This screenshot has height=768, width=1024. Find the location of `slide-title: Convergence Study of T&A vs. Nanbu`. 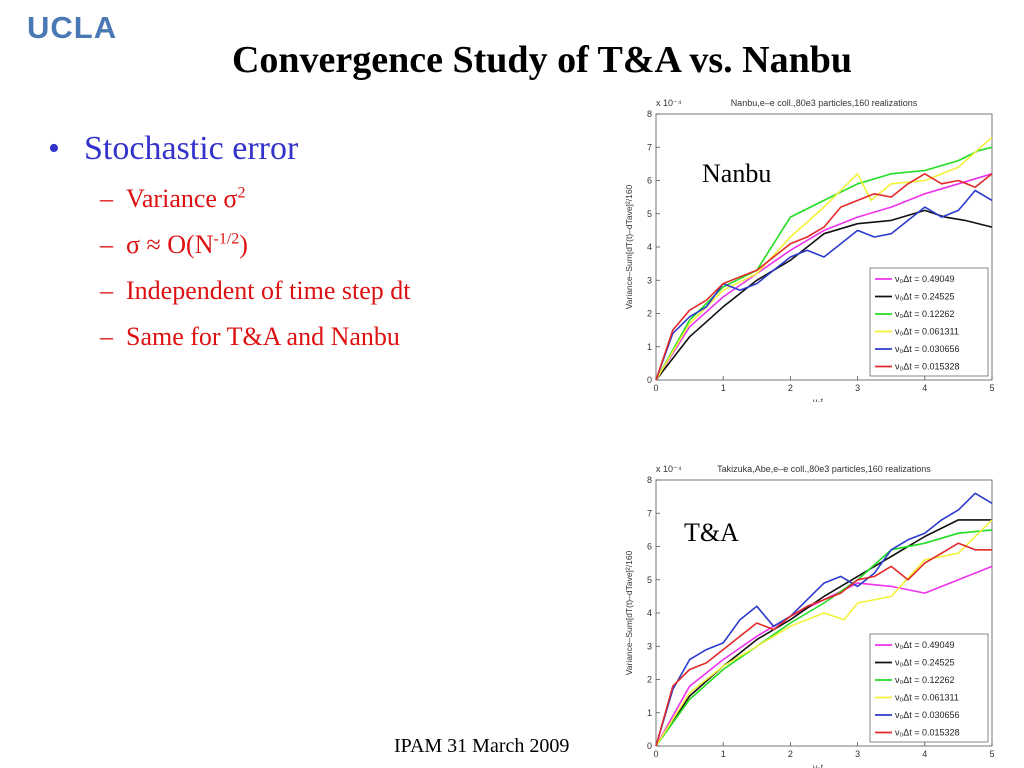

slide-title: Convergence Study of T&A vs. Nanbu is located at coordinates (542, 60).